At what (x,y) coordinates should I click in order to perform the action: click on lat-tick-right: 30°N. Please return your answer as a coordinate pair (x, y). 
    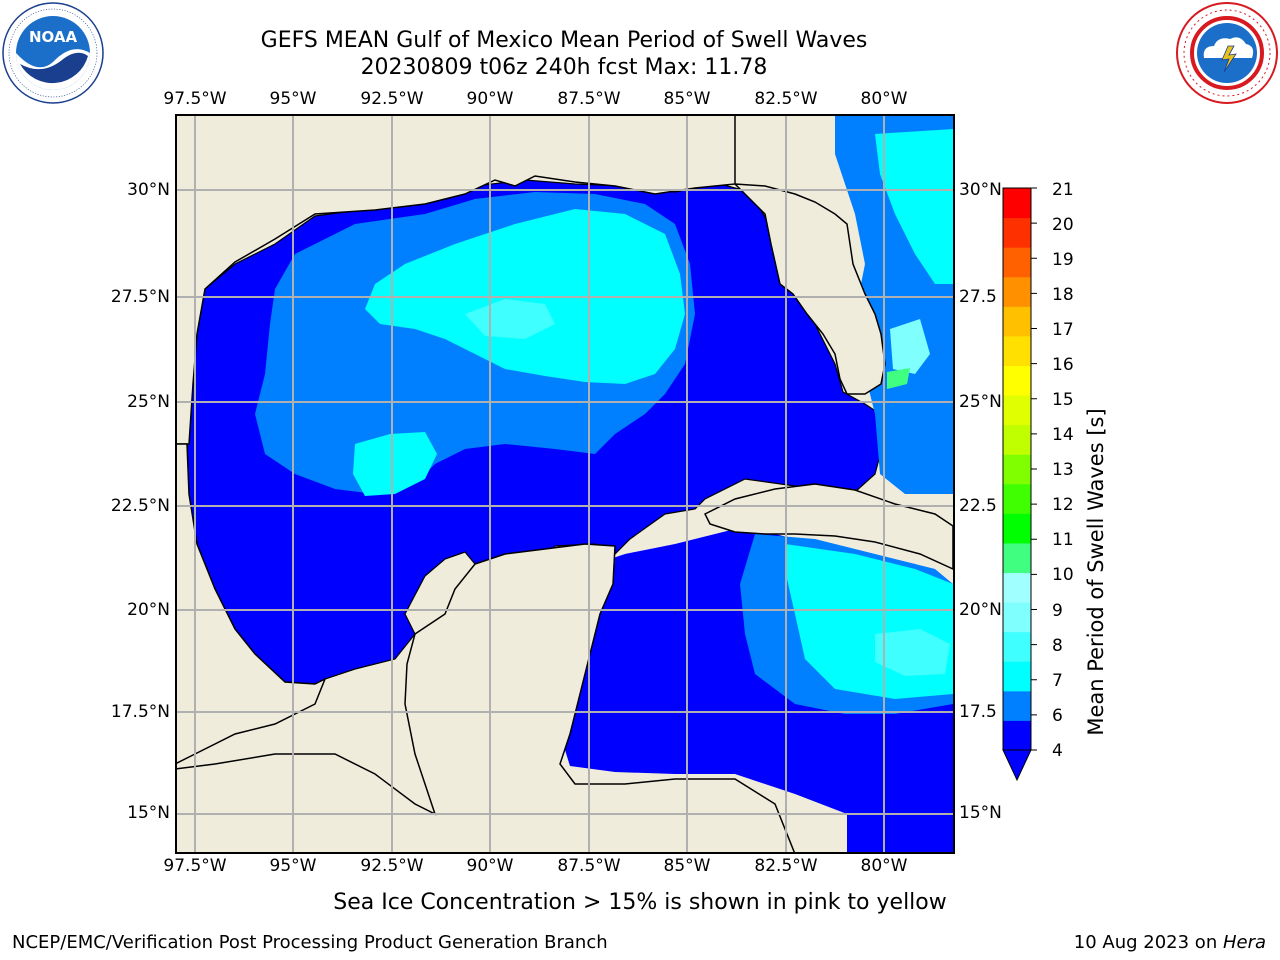
    Looking at the image, I should click on (980, 190).